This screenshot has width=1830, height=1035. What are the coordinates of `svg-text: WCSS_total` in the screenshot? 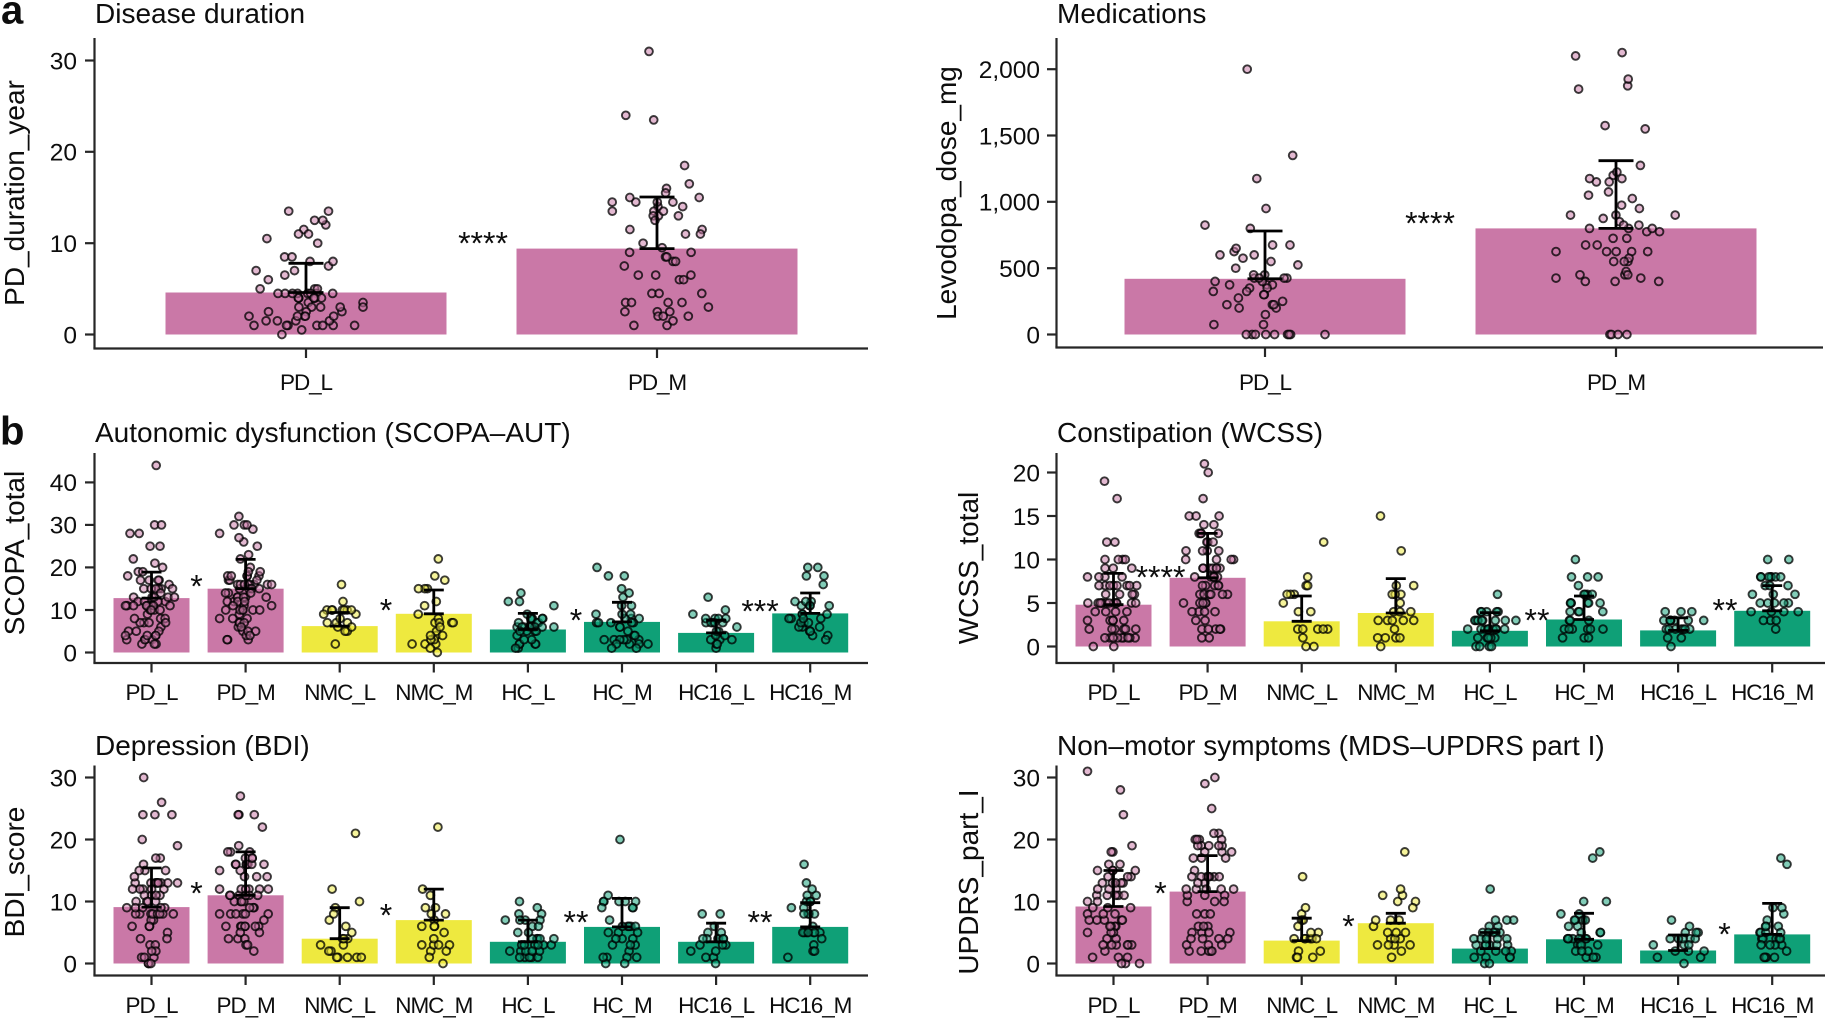 It's located at (968, 568).